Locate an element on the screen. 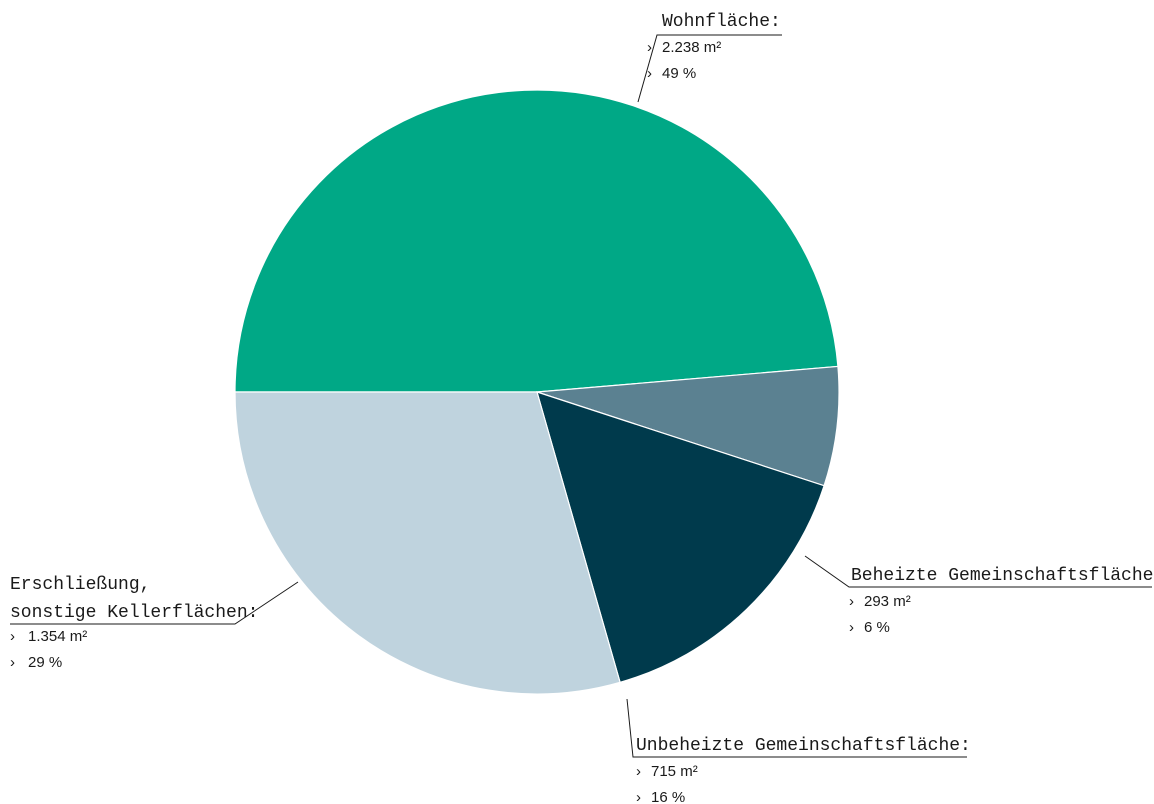  slice-value-wohnflaeche: 2.238 m² is located at coordinates (691, 47).